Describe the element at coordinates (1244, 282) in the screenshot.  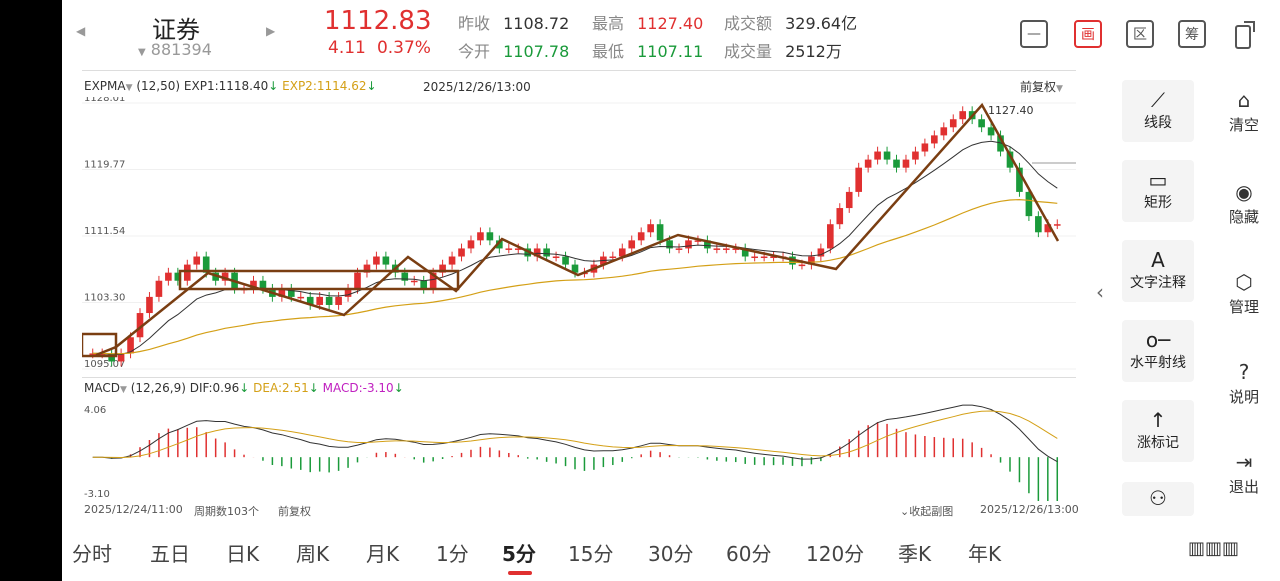
I see `manage-icon: ⬡` at that location.